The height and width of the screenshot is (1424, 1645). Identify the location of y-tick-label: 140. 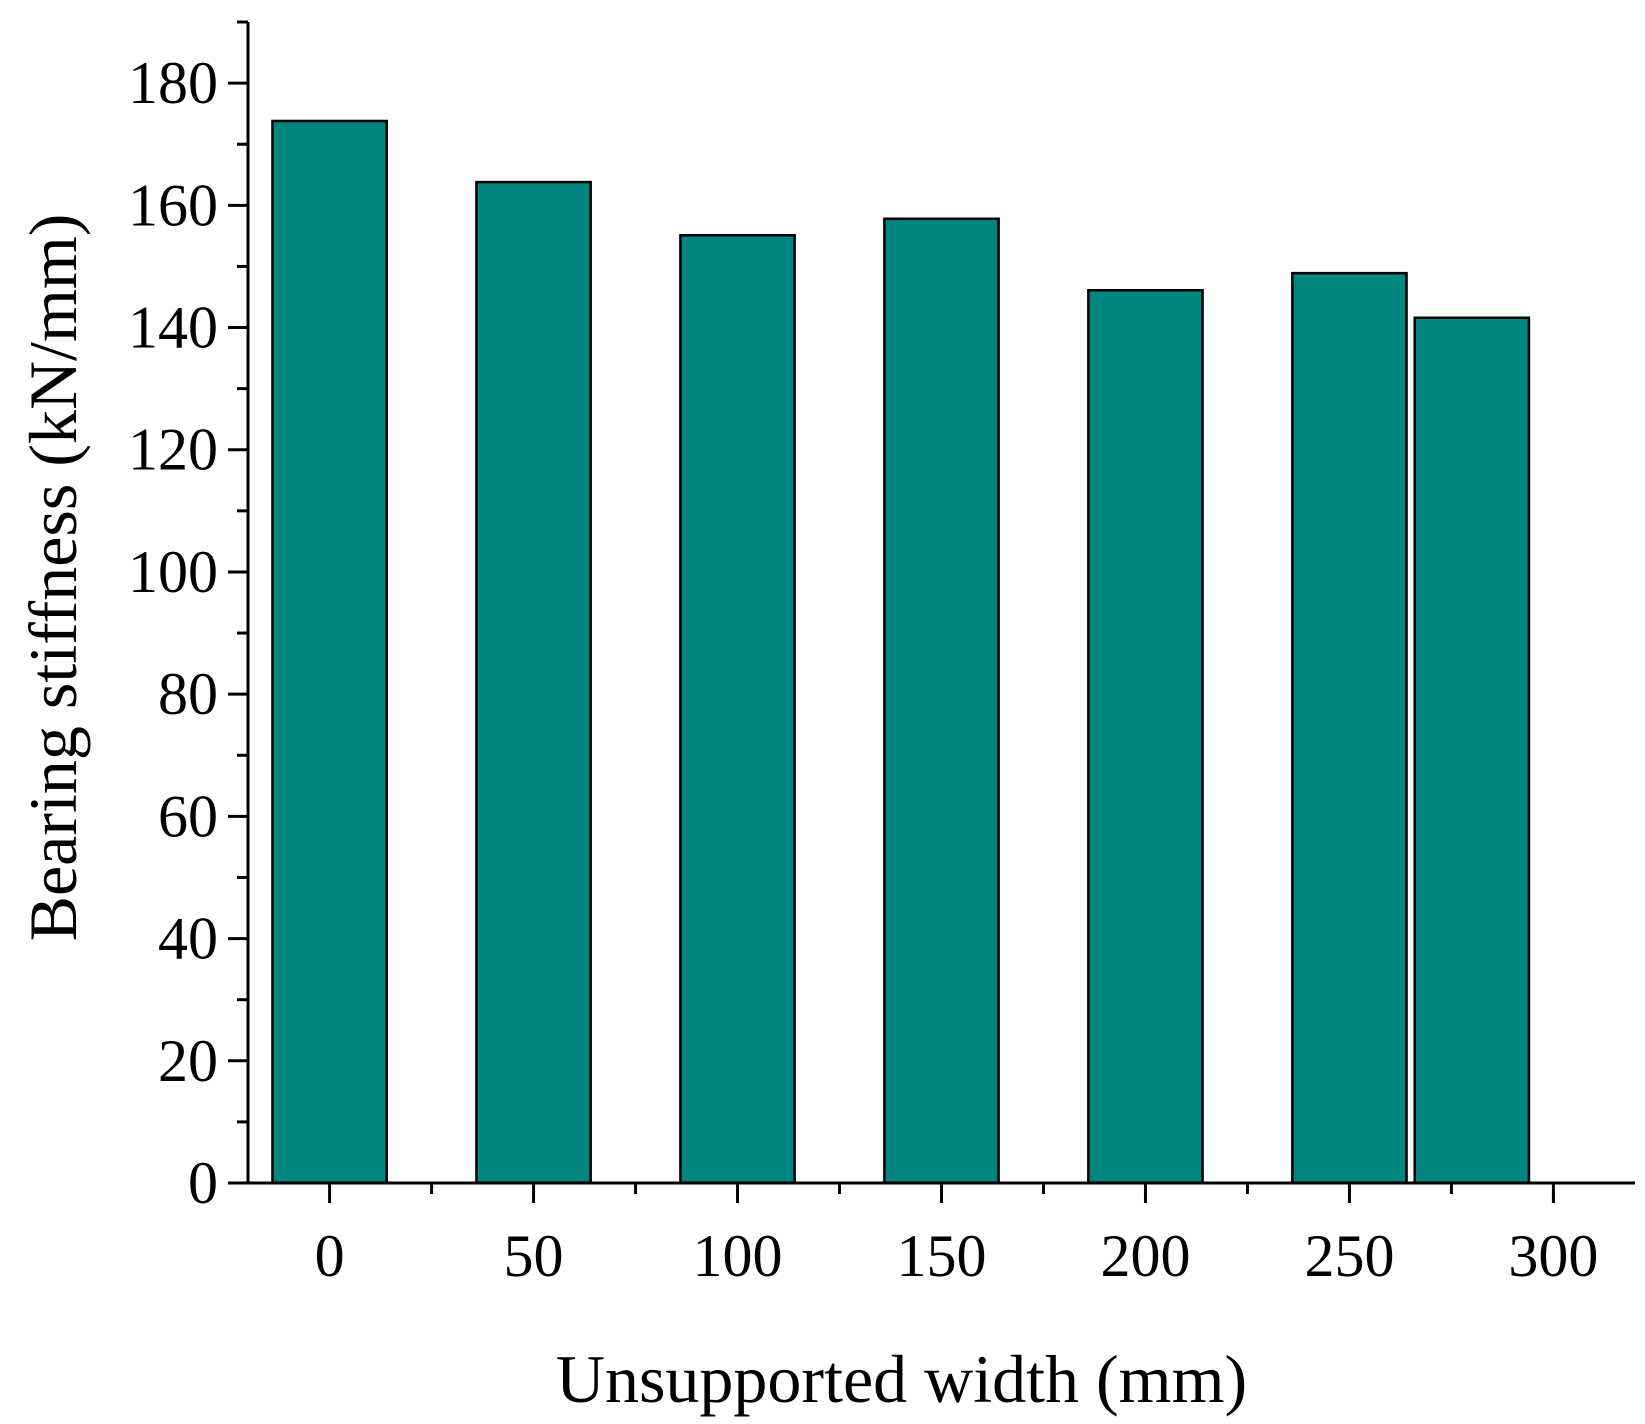
(173, 328).